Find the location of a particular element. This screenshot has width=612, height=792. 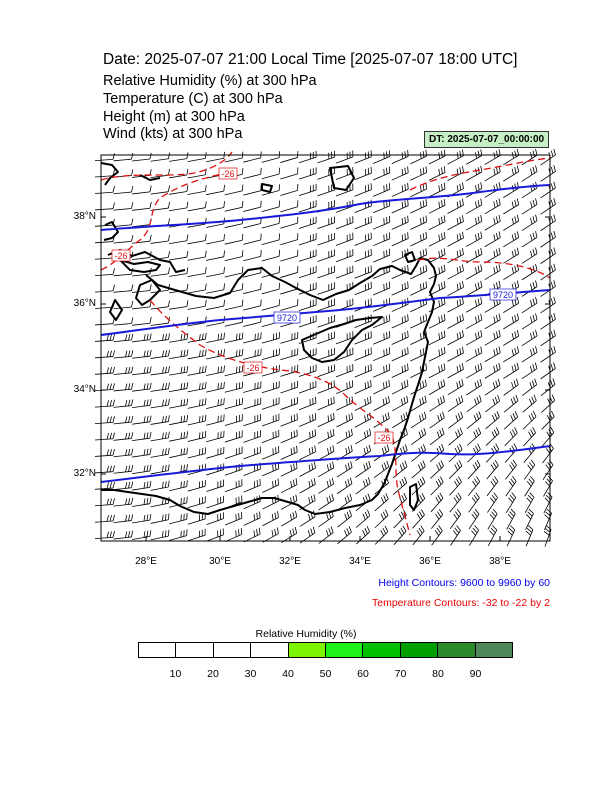

lat-label: 32°N is located at coordinates (84, 473).